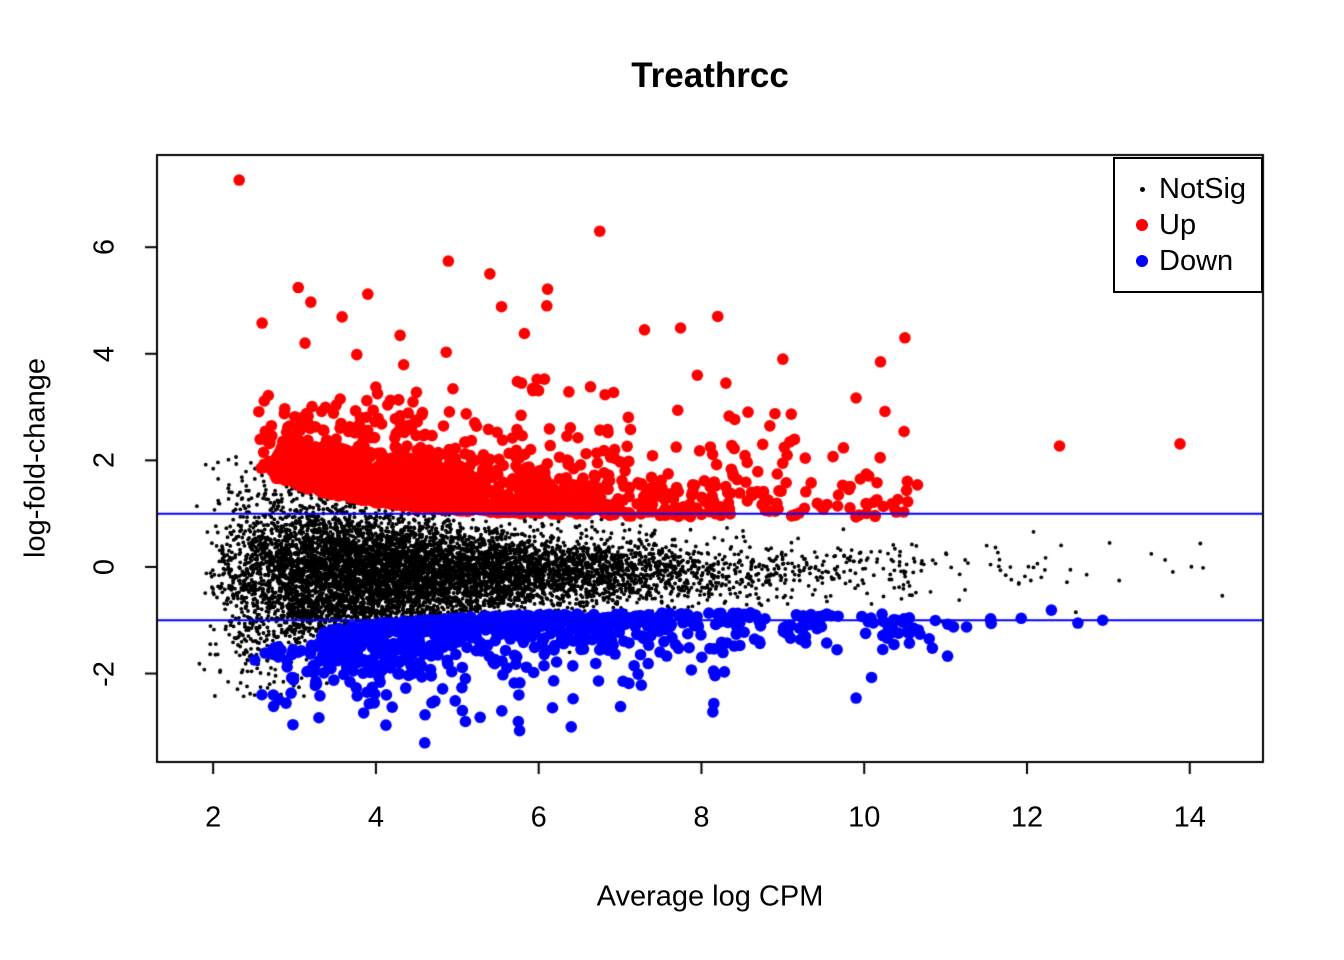  Describe the element at coordinates (104, 673) in the screenshot. I see `y-tick-label: -2` at that location.